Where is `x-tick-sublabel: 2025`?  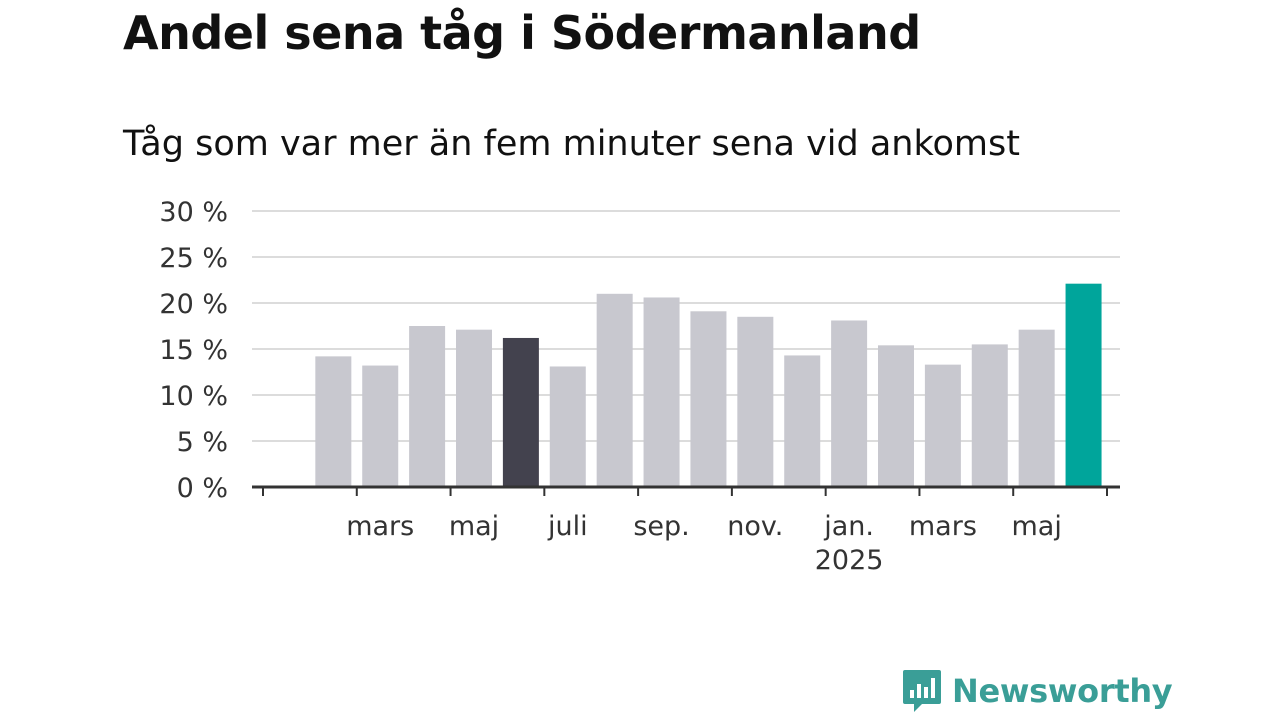 x-tick-sublabel: 2025 is located at coordinates (849, 560).